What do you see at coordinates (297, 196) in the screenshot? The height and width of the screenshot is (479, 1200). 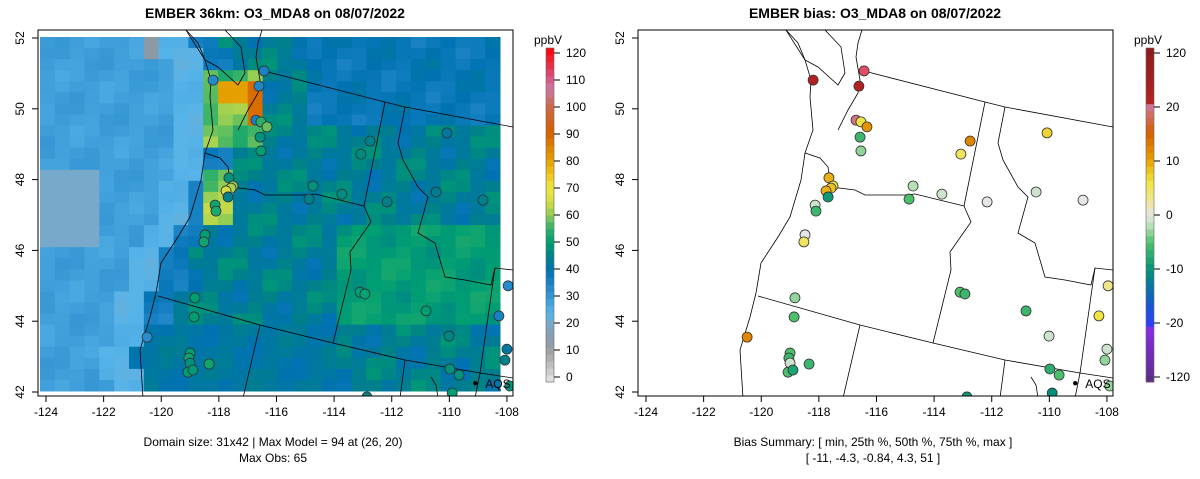 I see `wa-or-border` at bounding box center [297, 196].